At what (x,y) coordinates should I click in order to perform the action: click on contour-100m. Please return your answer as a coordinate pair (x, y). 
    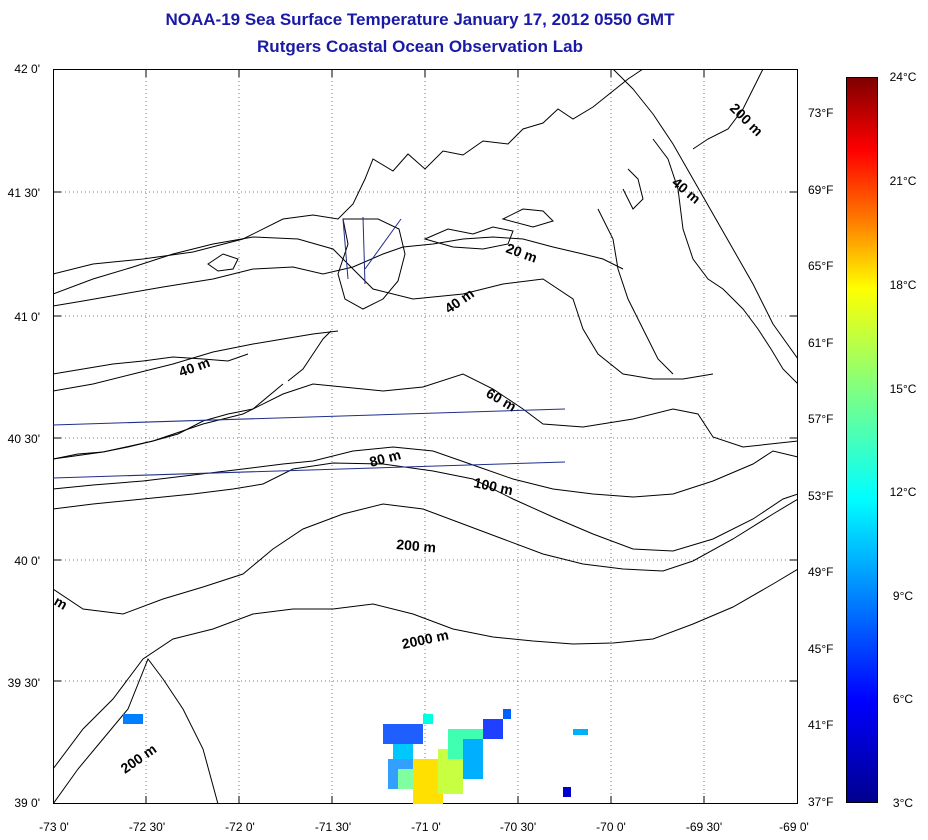
    Looking at the image, I should click on (425, 507).